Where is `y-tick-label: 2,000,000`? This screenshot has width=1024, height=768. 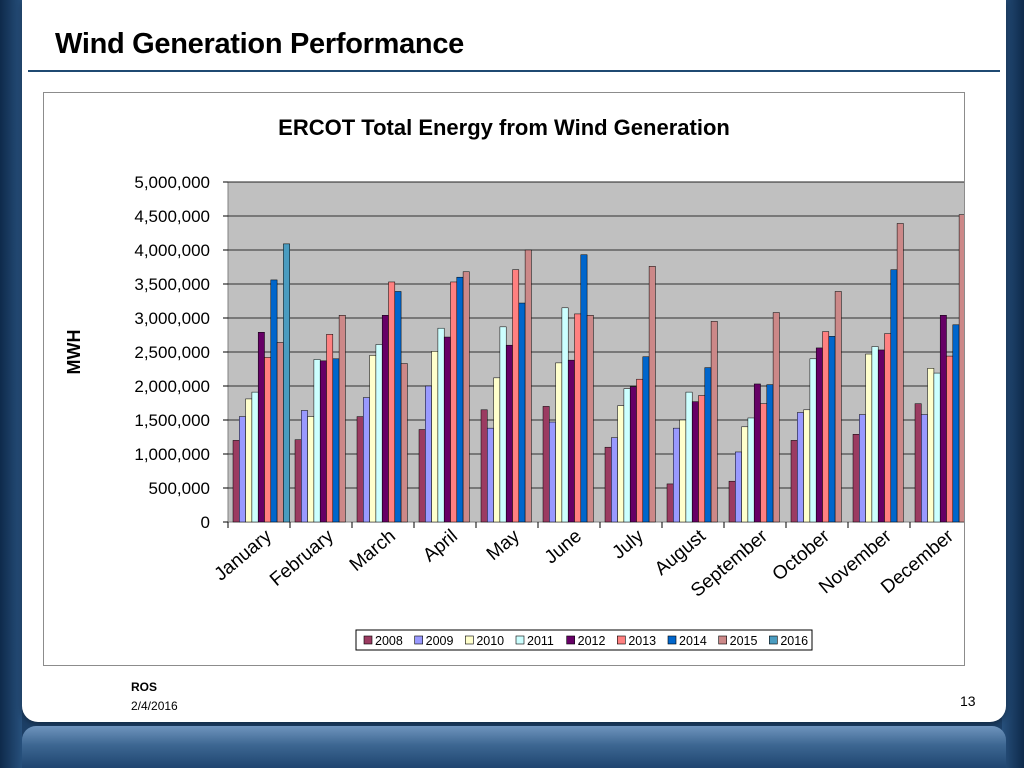 y-tick-label: 2,000,000 is located at coordinates (172, 386).